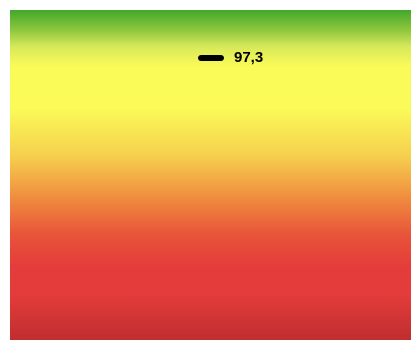 Image resolution: width=411 pixels, height=340 pixels. I want to click on marker-value-label: 97,3, so click(249, 57).